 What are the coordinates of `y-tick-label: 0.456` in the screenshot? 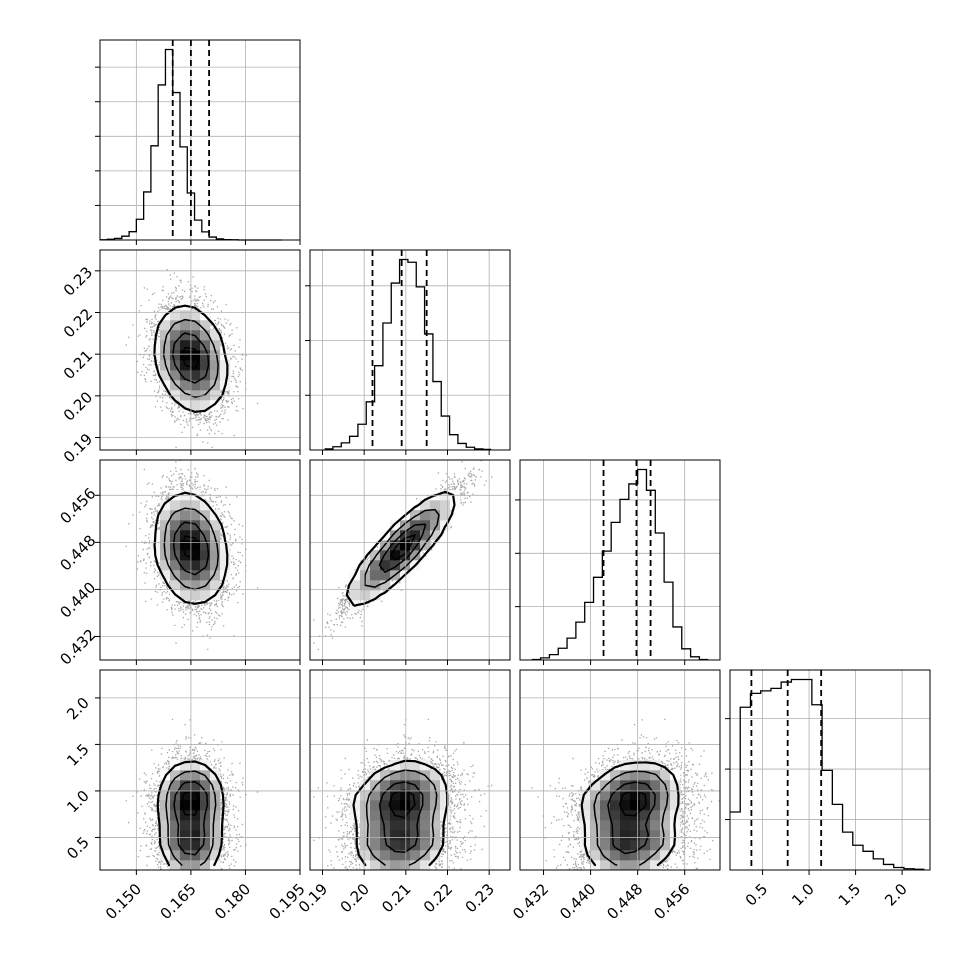 It's located at (77, 505).